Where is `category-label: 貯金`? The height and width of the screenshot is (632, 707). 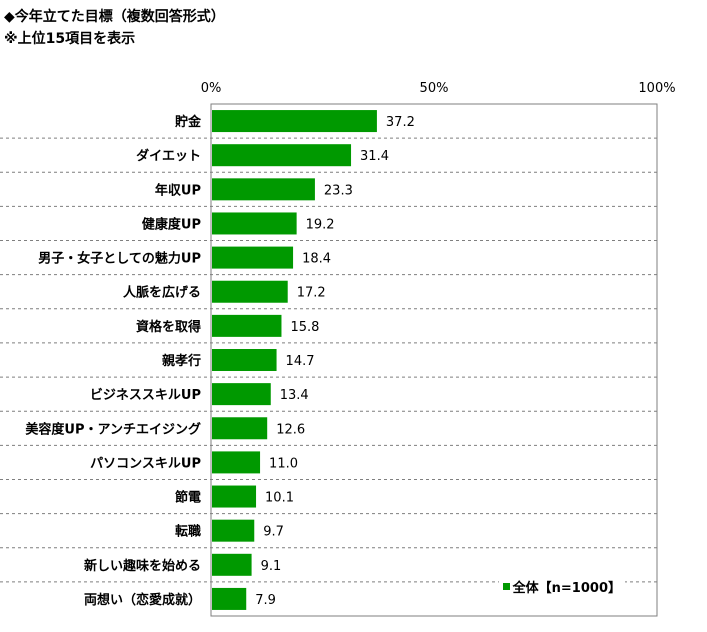
category-label: 貯金 is located at coordinates (188, 122).